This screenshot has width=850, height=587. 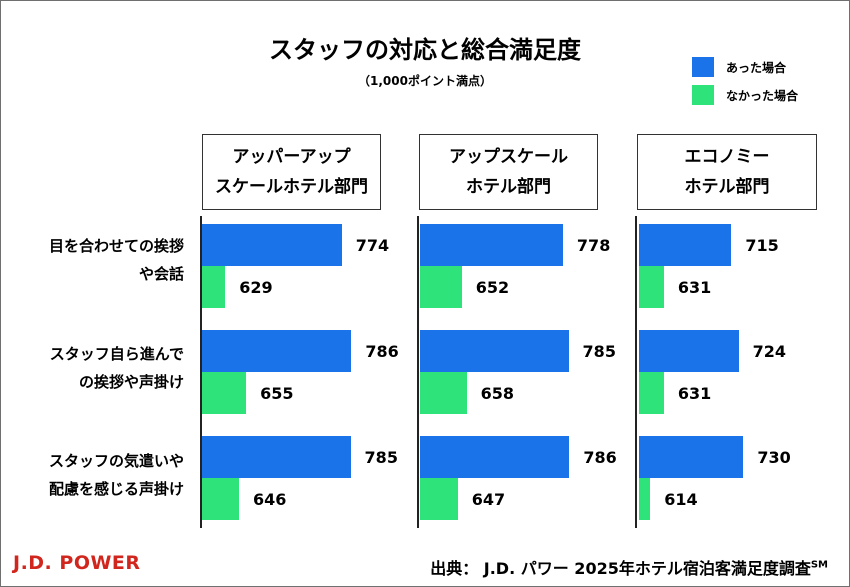 I want to click on row-label-eye-contact: 目を合わせての挨拶 や会話, so click(x=99, y=260).